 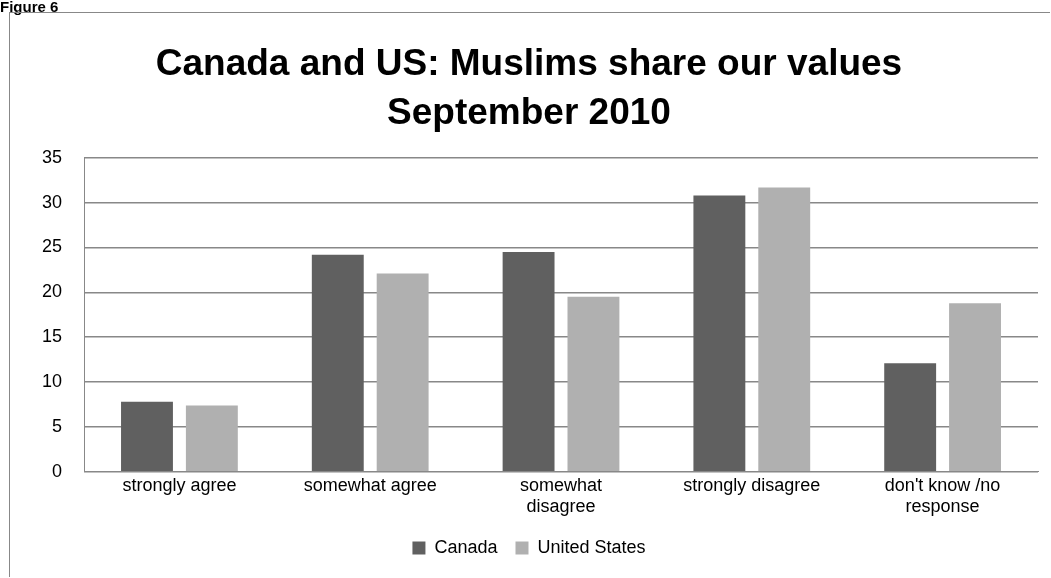 I want to click on caption: Figure 6, so click(x=29, y=7).